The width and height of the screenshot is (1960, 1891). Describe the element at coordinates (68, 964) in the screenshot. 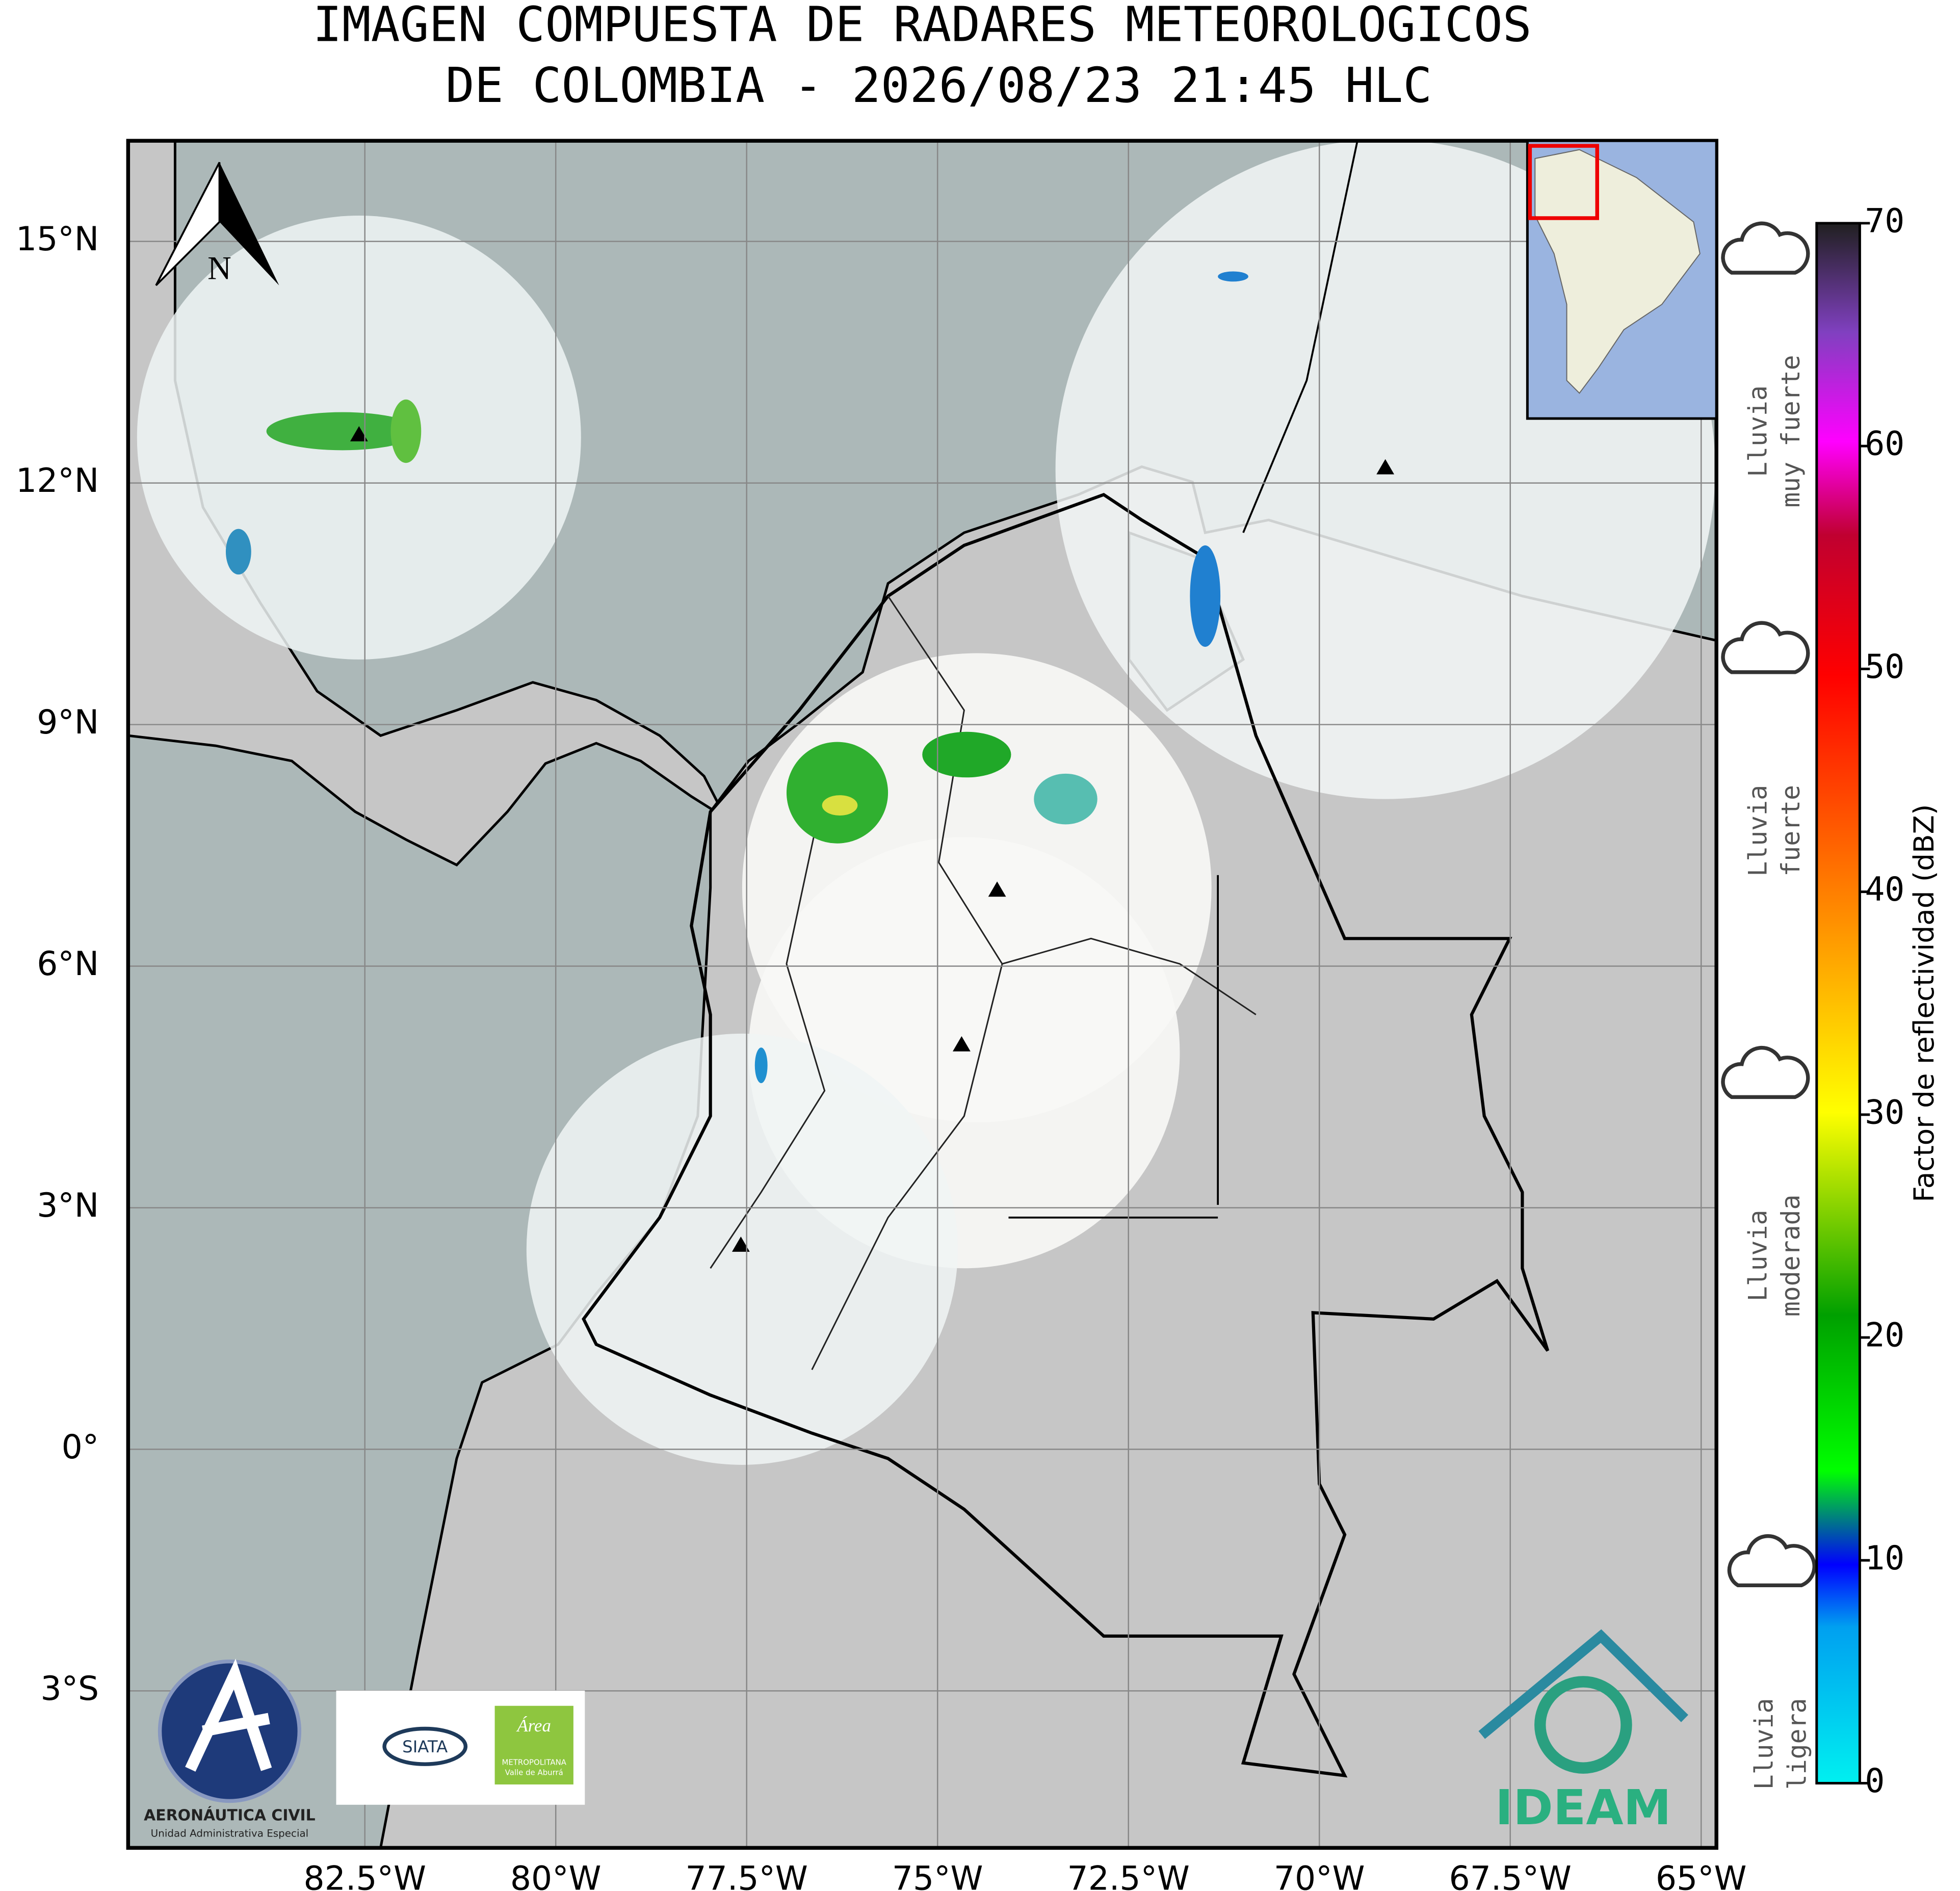

I see `y-tick-label: 6°N` at that location.